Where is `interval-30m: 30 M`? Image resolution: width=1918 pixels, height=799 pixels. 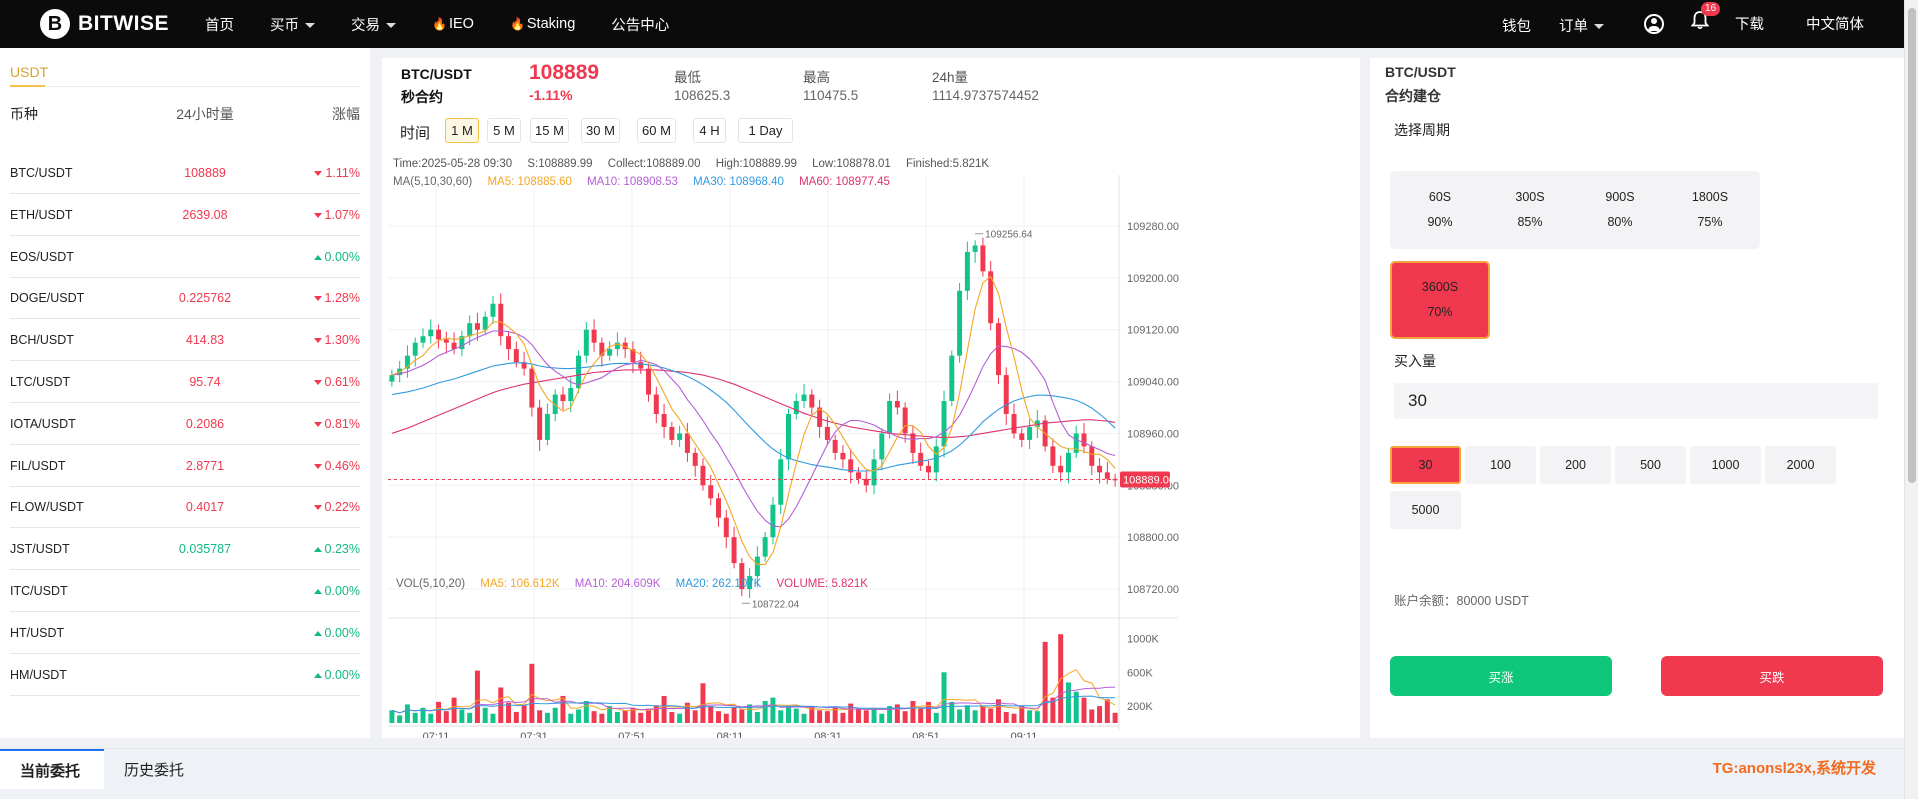
interval-30m: 30 M is located at coordinates (600, 130).